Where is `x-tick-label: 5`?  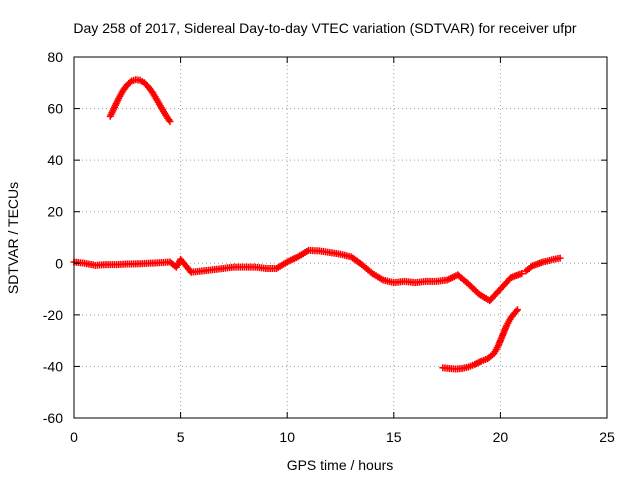 x-tick-label: 5 is located at coordinates (181, 437).